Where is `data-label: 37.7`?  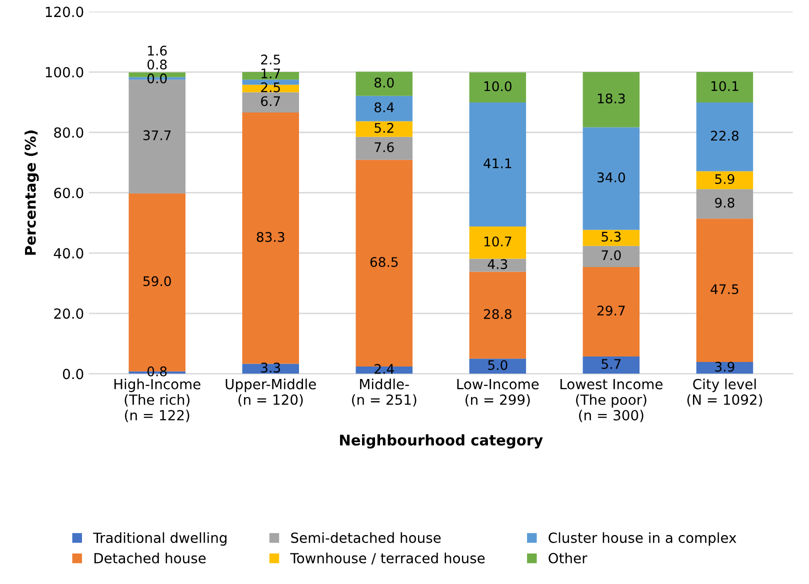 data-label: 37.7 is located at coordinates (157, 135).